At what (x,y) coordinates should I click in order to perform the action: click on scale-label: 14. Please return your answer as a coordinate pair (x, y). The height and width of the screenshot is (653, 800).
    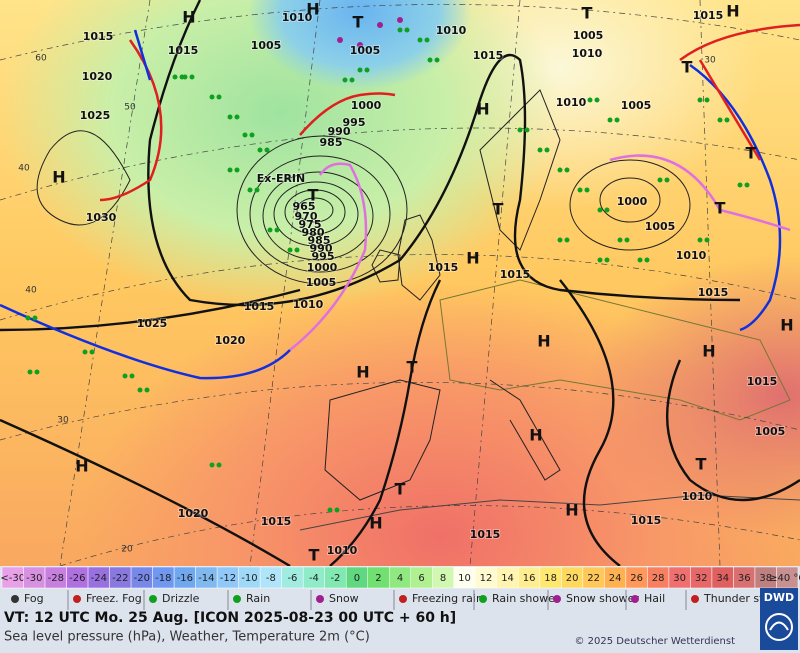
    Looking at the image, I should click on (507, 578).